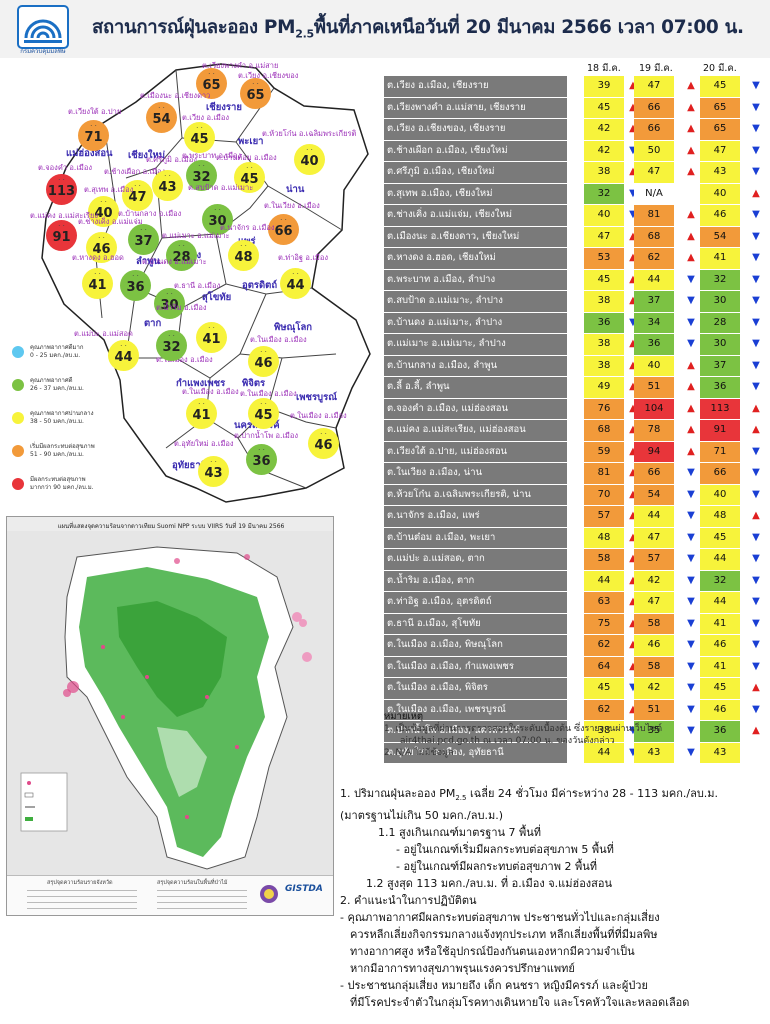 The height and width of the screenshot is (1024, 770). What do you see at coordinates (201, 175) in the screenshot?
I see `station-marker: · · 32` at bounding box center [201, 175].